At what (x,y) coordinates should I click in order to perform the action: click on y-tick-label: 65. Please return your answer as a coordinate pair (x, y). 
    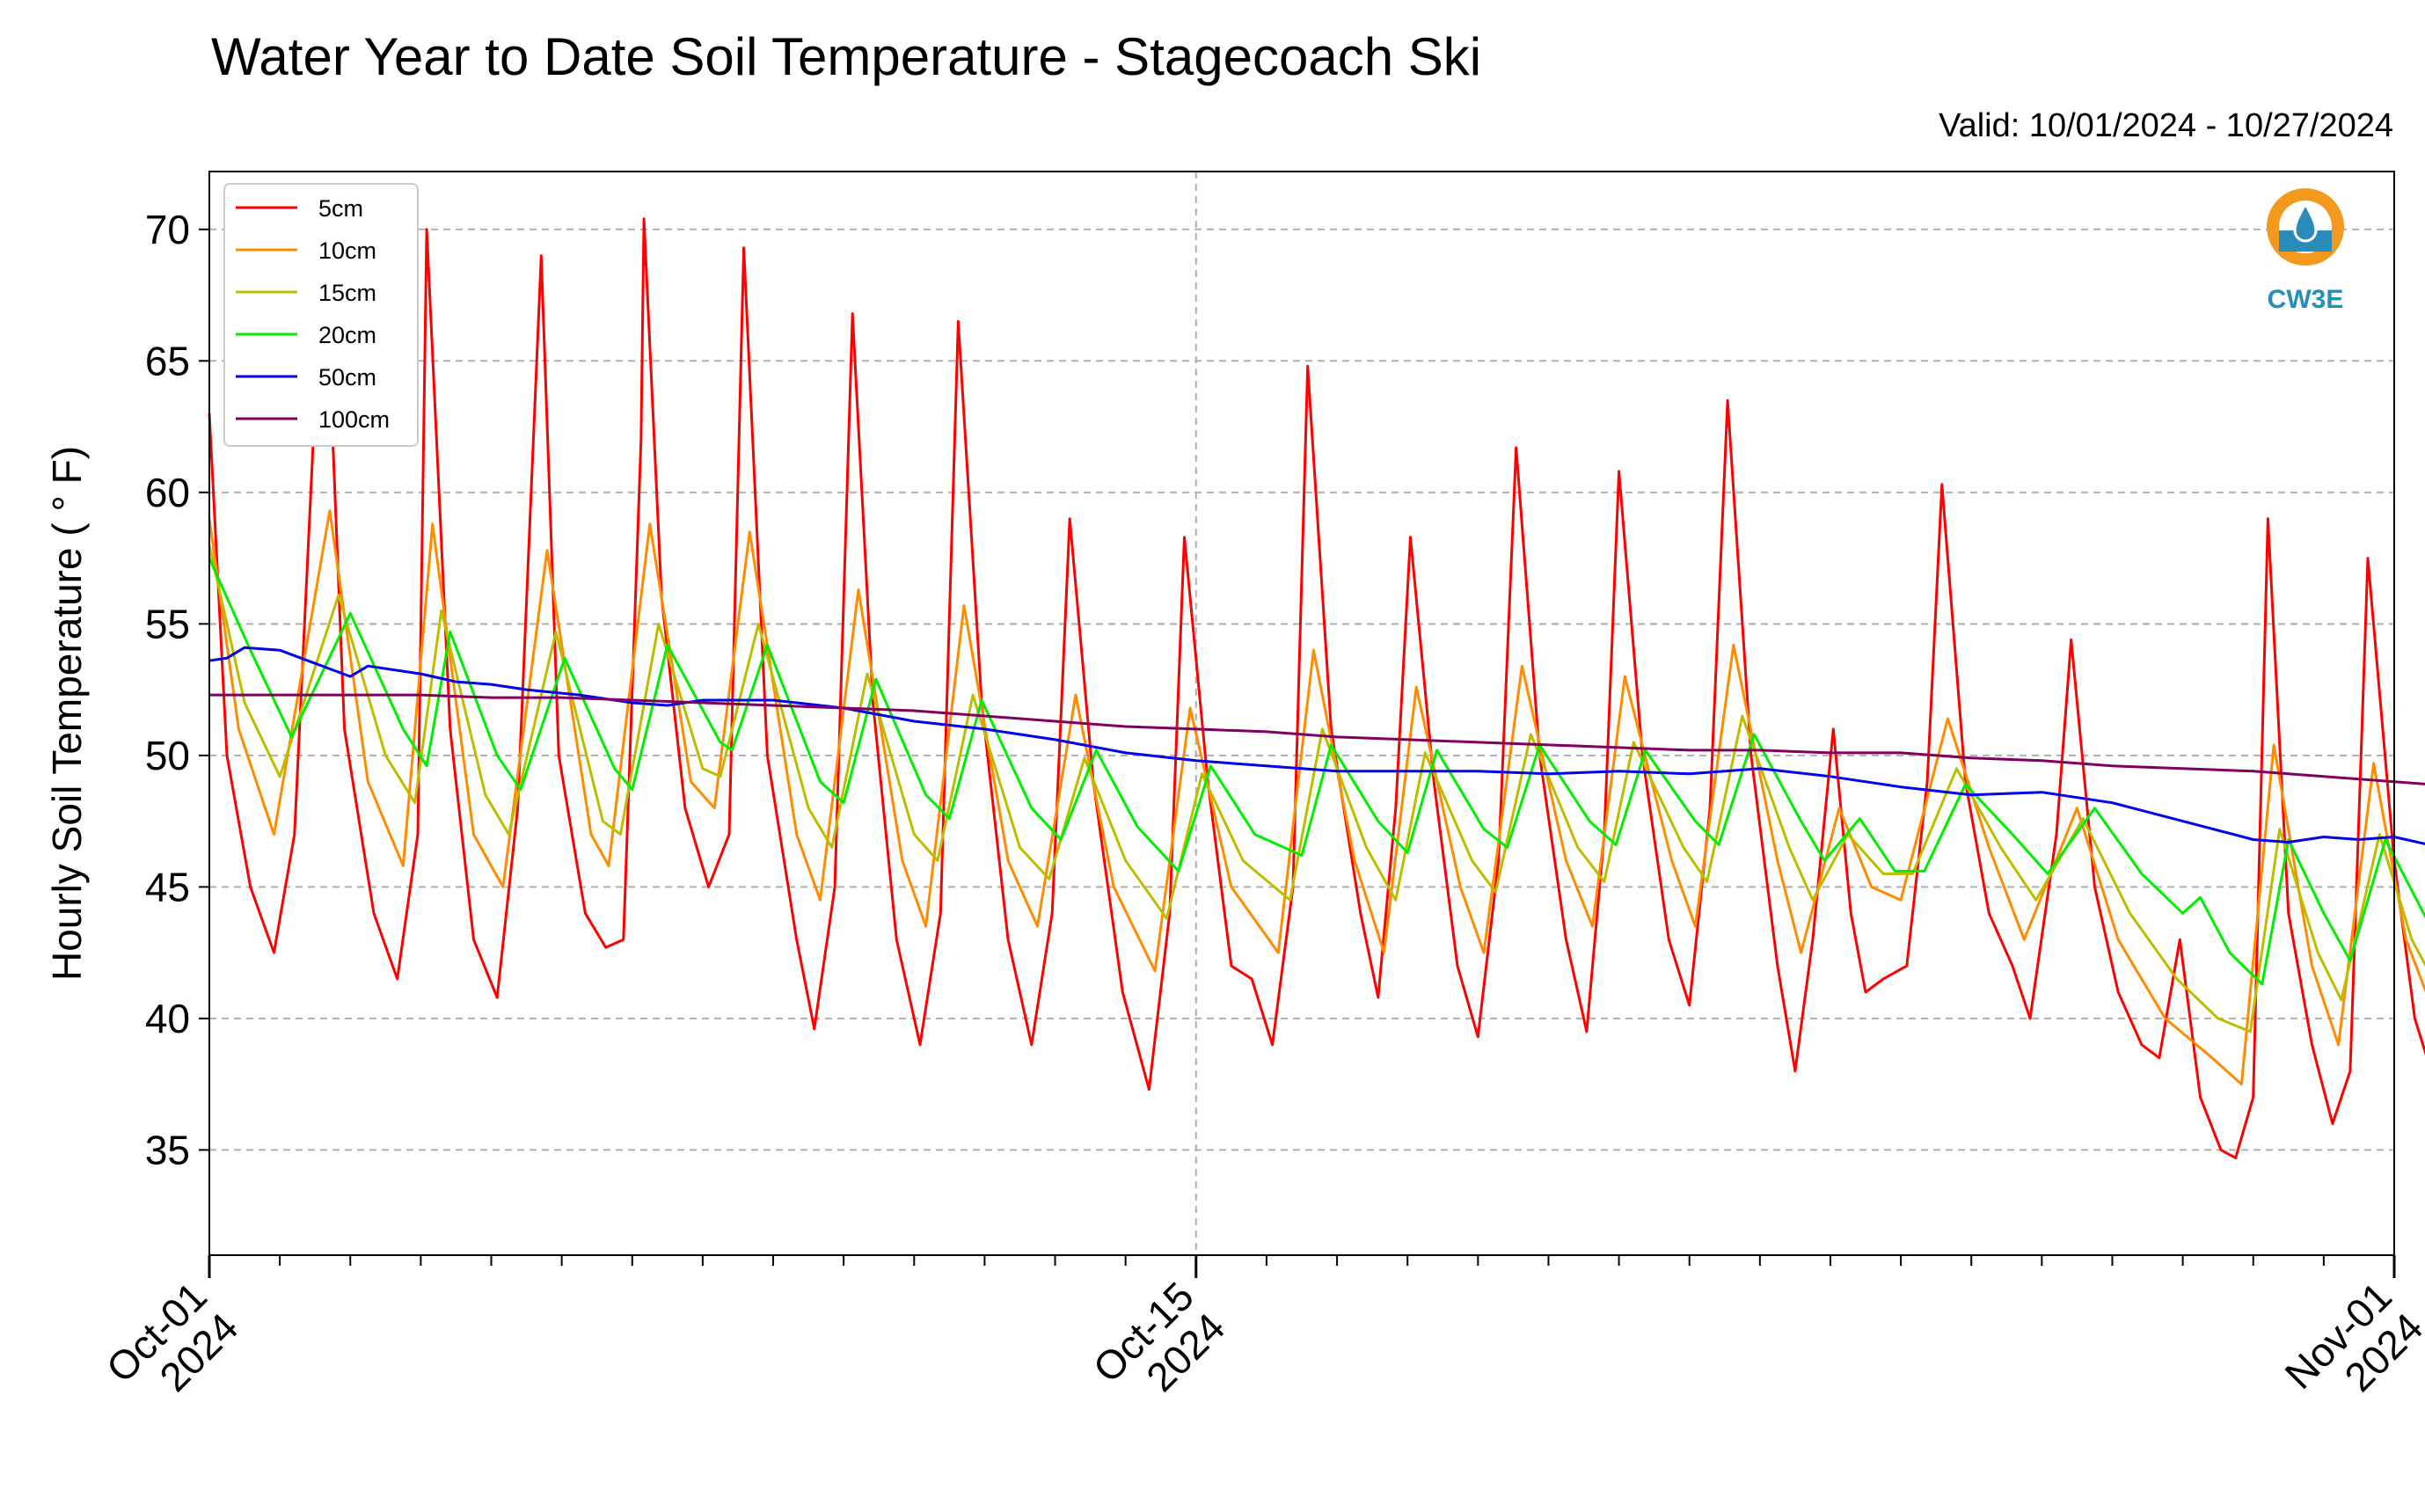
    Looking at the image, I should click on (167, 360).